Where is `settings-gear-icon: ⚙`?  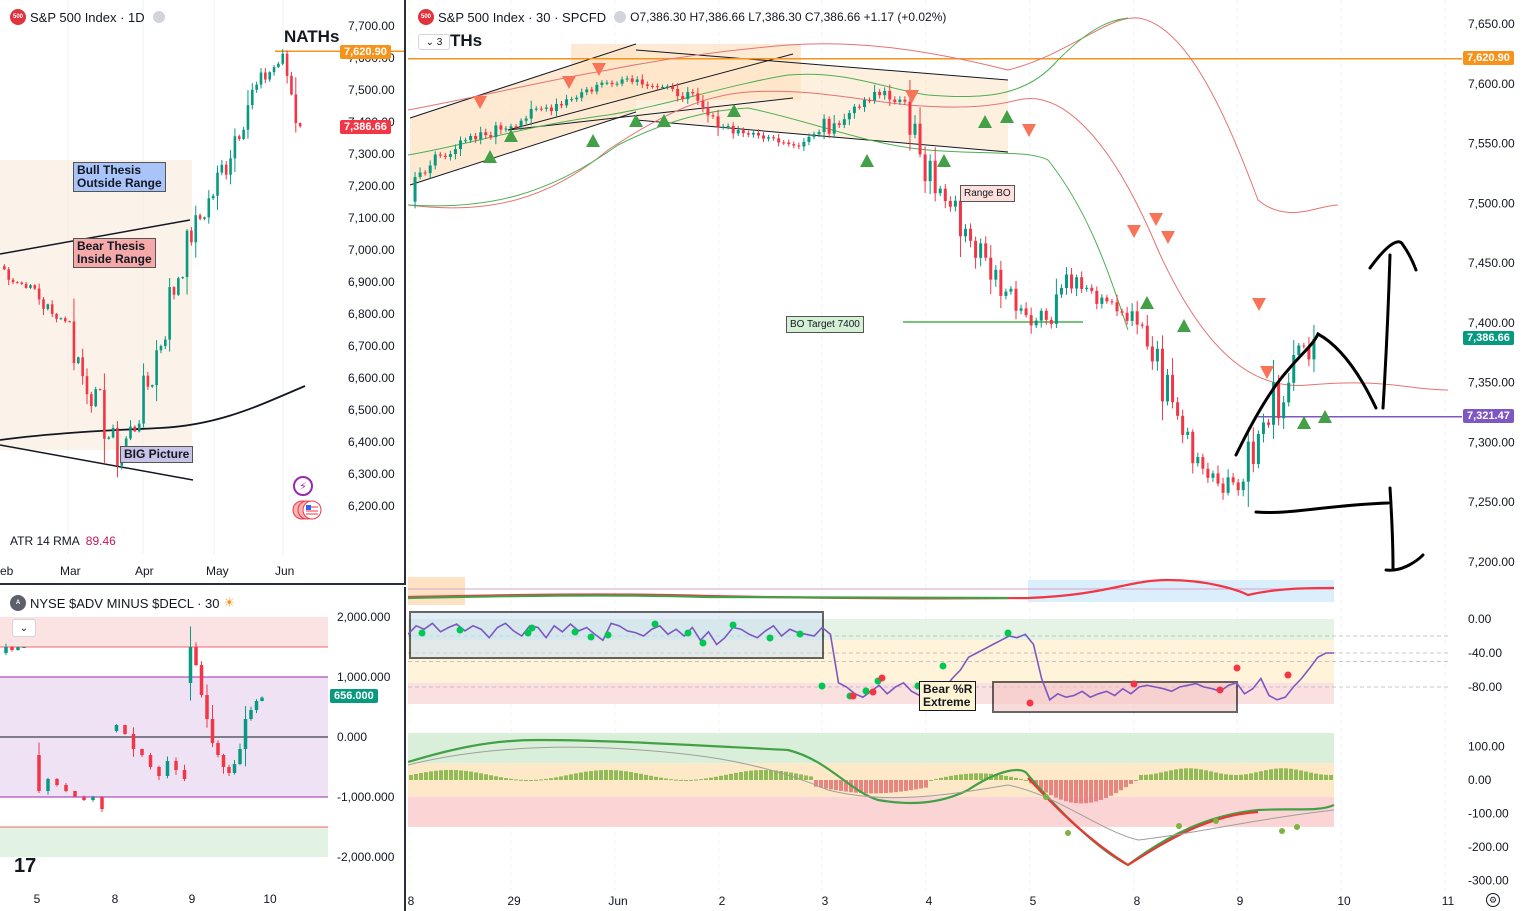 settings-gear-icon: ⚙ is located at coordinates (1493, 900).